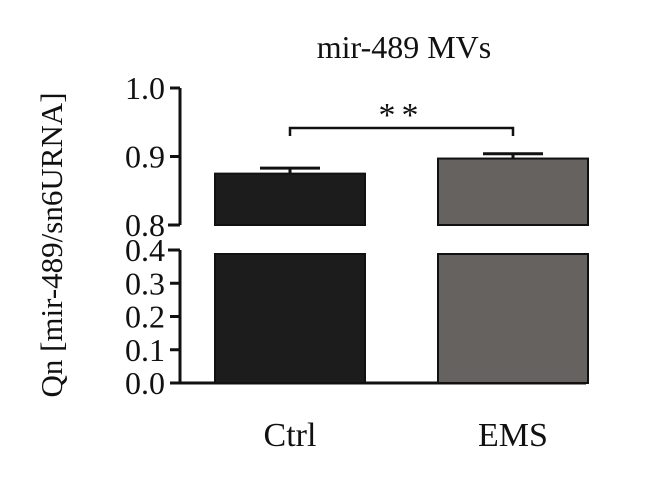 This screenshot has height=494, width=660. What do you see at coordinates (145, 157) in the screenshot?
I see `y-tick-label: 0.9` at bounding box center [145, 157].